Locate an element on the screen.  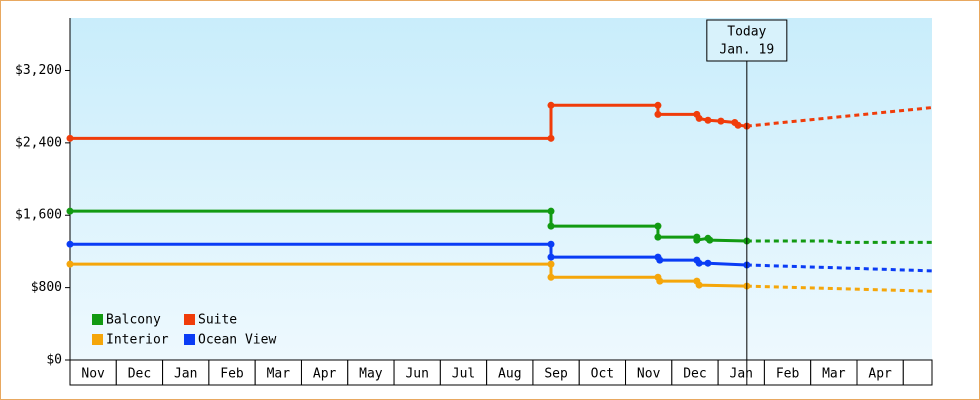
x-tick-label: Oct is located at coordinates (602, 374).